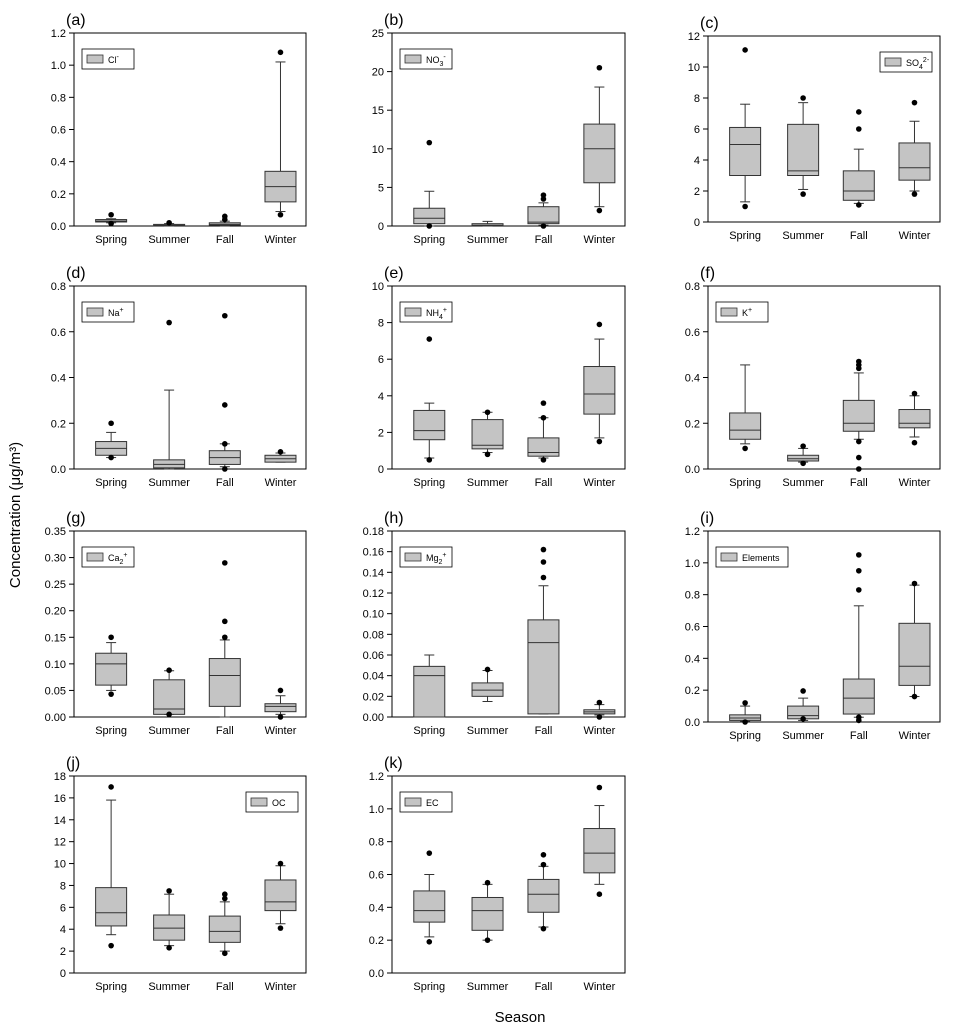  Describe the element at coordinates (55, 691) in the screenshot. I see `y-tick-label: 0.05` at that location.